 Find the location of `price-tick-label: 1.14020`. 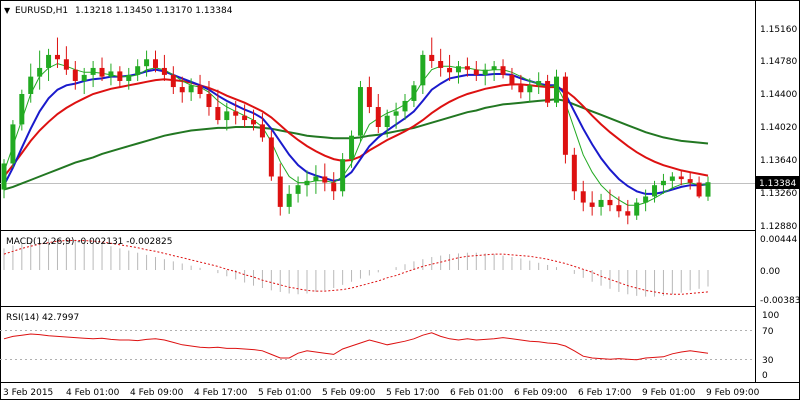

price-tick-label: 1.14020 is located at coordinates (778, 128).